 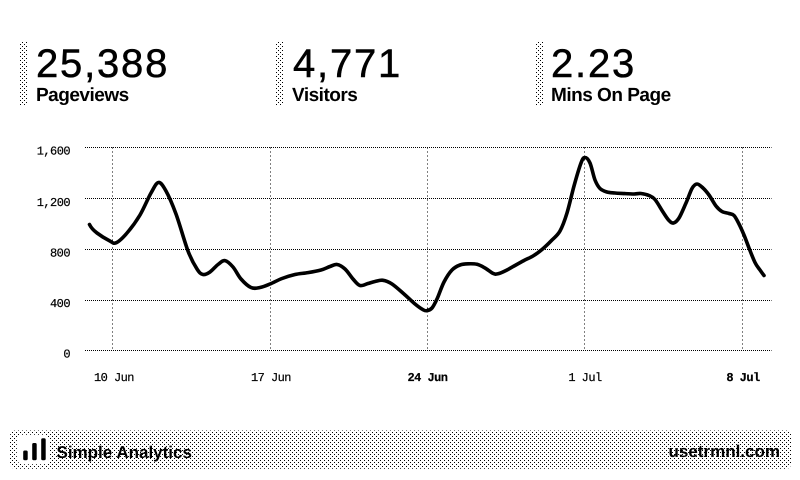 I want to click on svg-text: 1 Jul, so click(x=585, y=378).